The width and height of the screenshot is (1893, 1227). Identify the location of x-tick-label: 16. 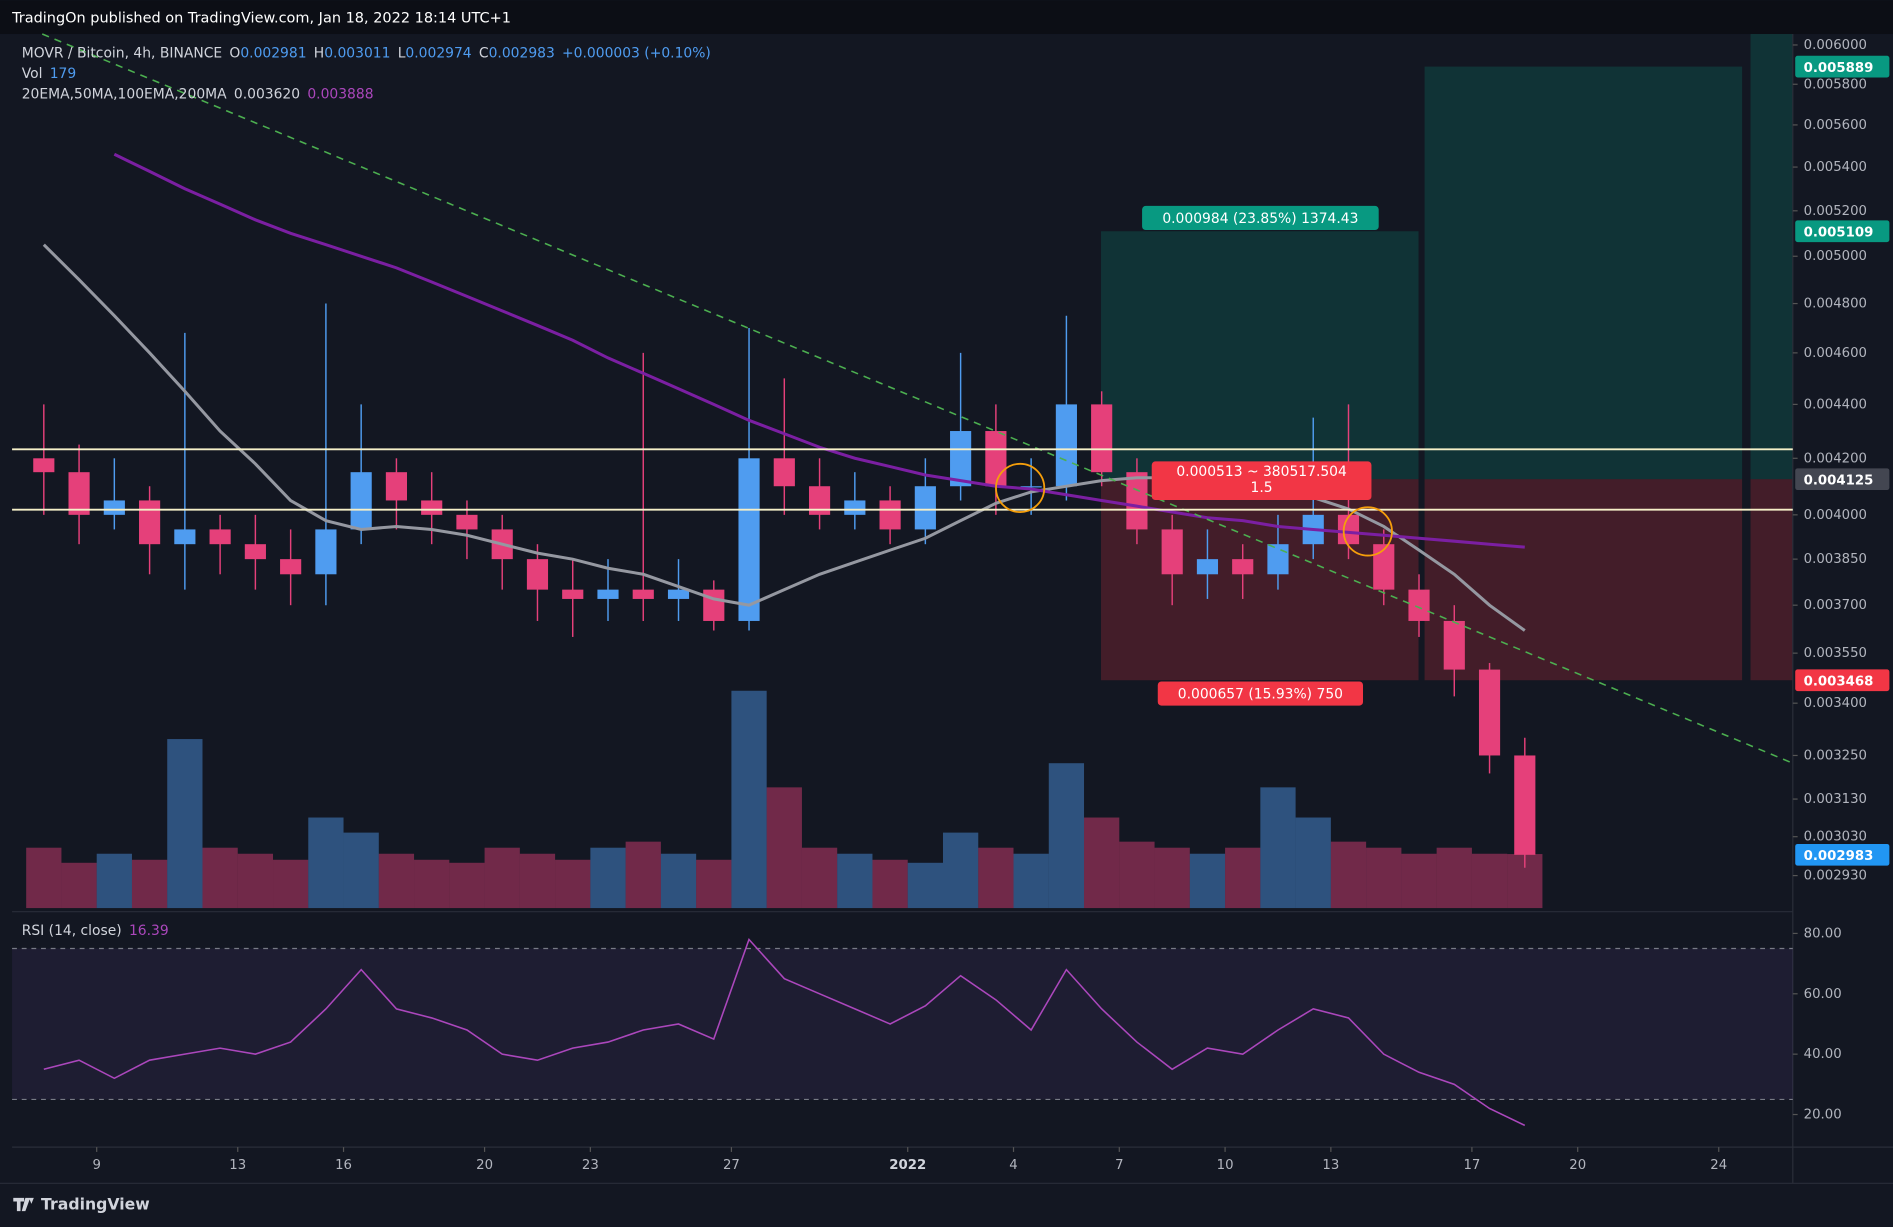
(343, 1165).